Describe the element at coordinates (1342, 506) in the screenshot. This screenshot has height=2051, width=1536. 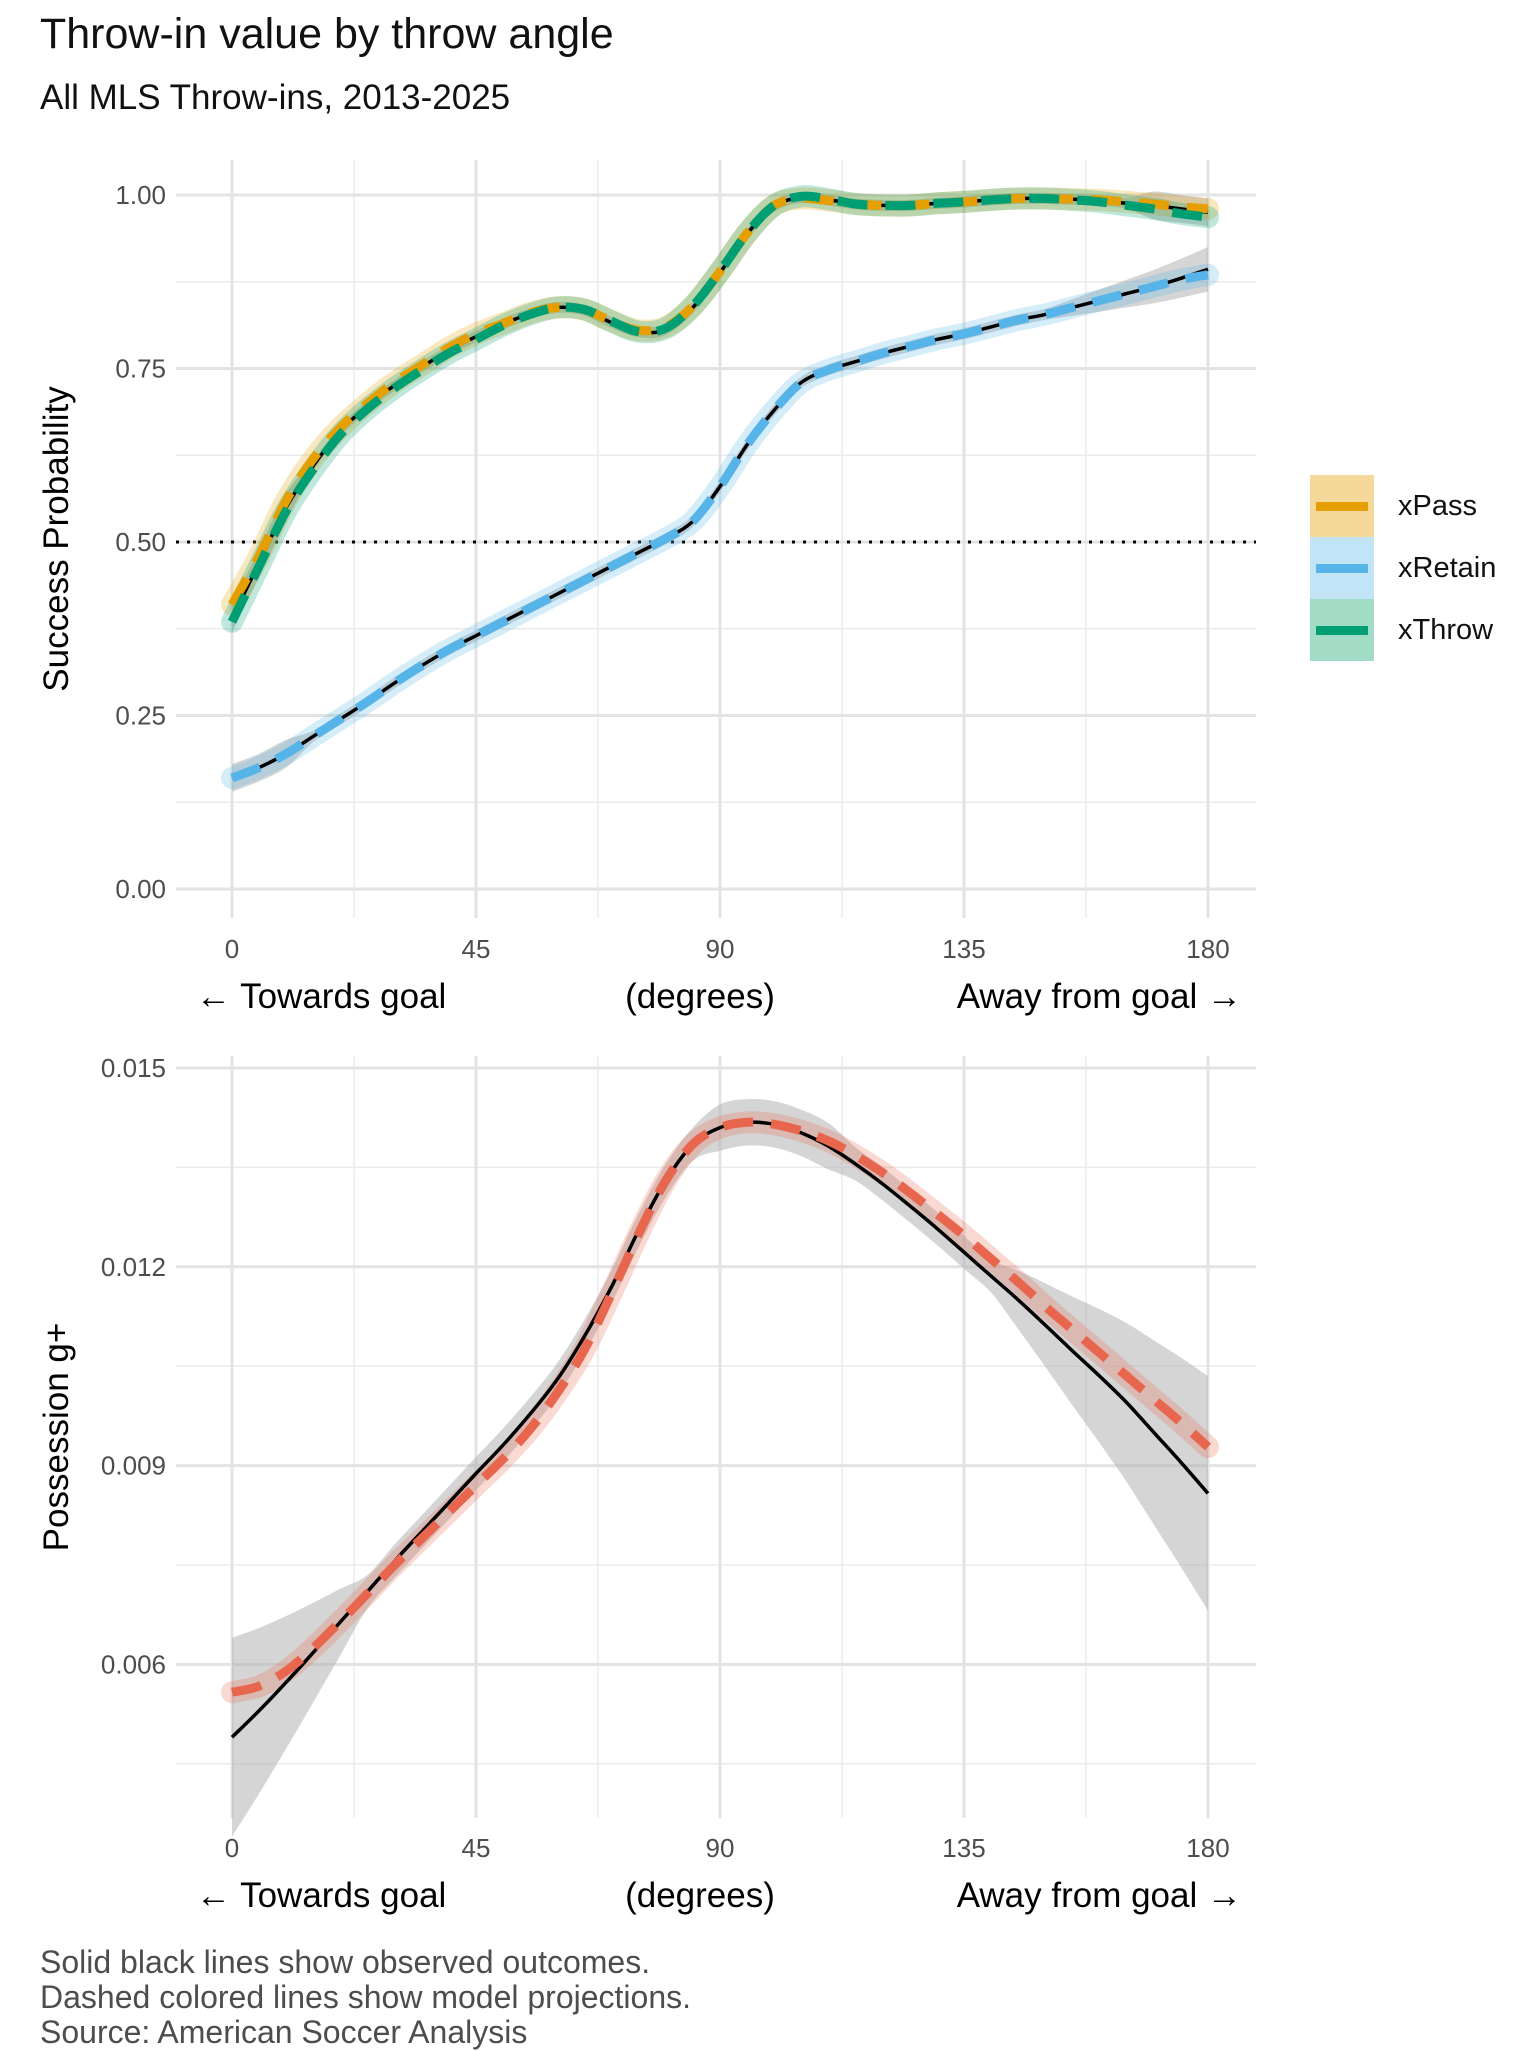
I see `legend-key-xpass` at that location.